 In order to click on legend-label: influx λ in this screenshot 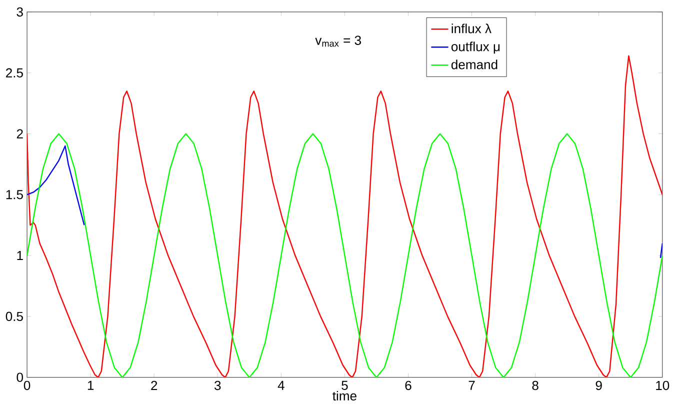, I will do `click(472, 29)`.